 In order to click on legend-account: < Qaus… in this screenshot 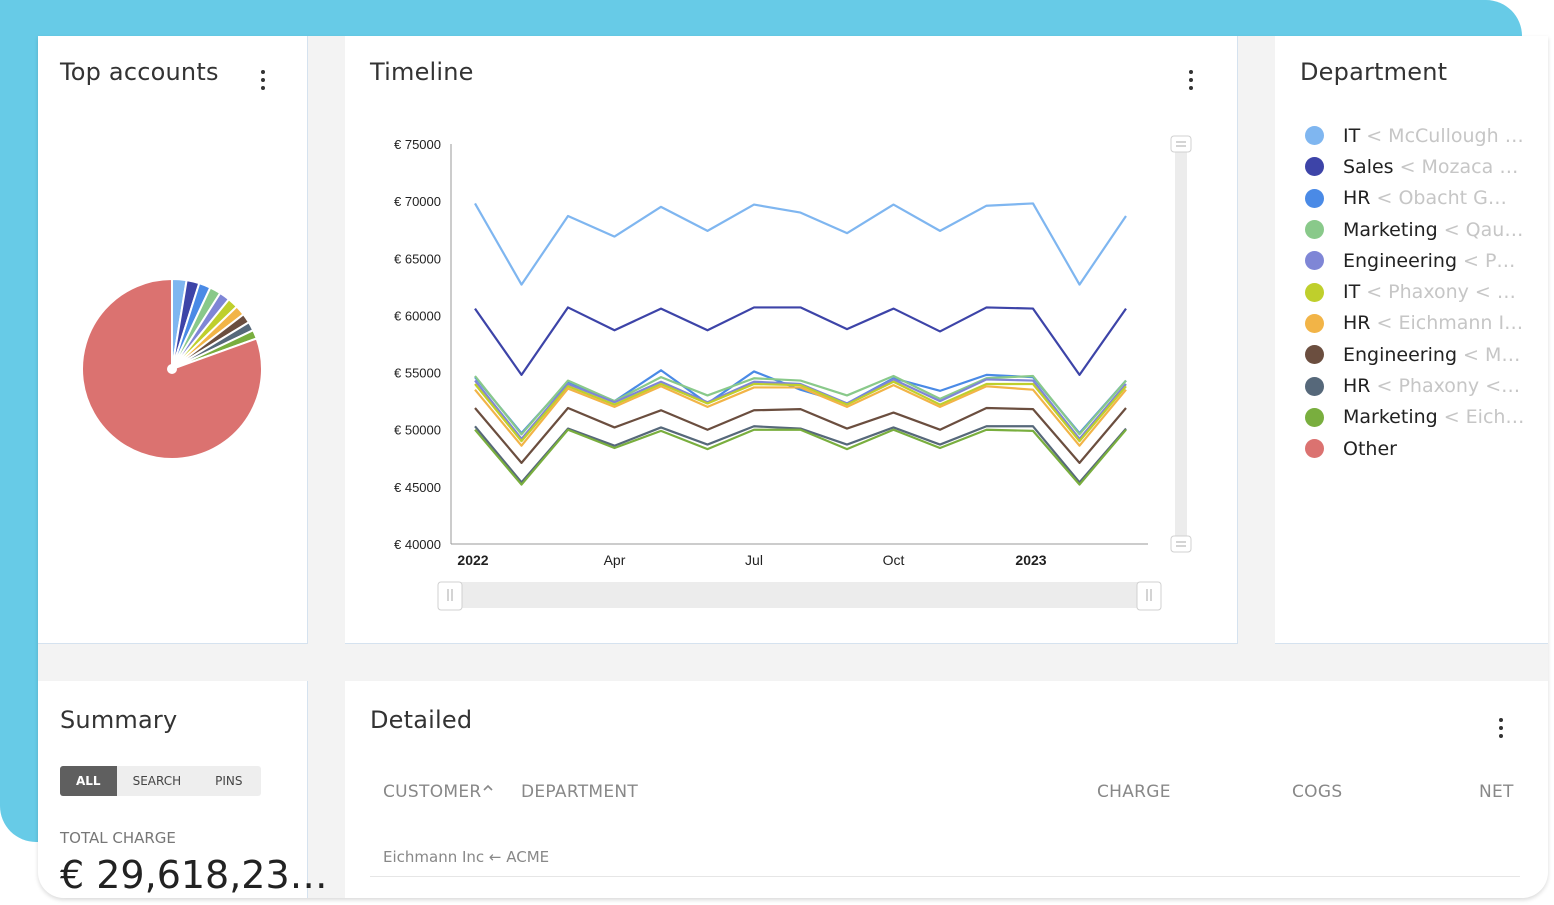, I will do `click(1484, 229)`.